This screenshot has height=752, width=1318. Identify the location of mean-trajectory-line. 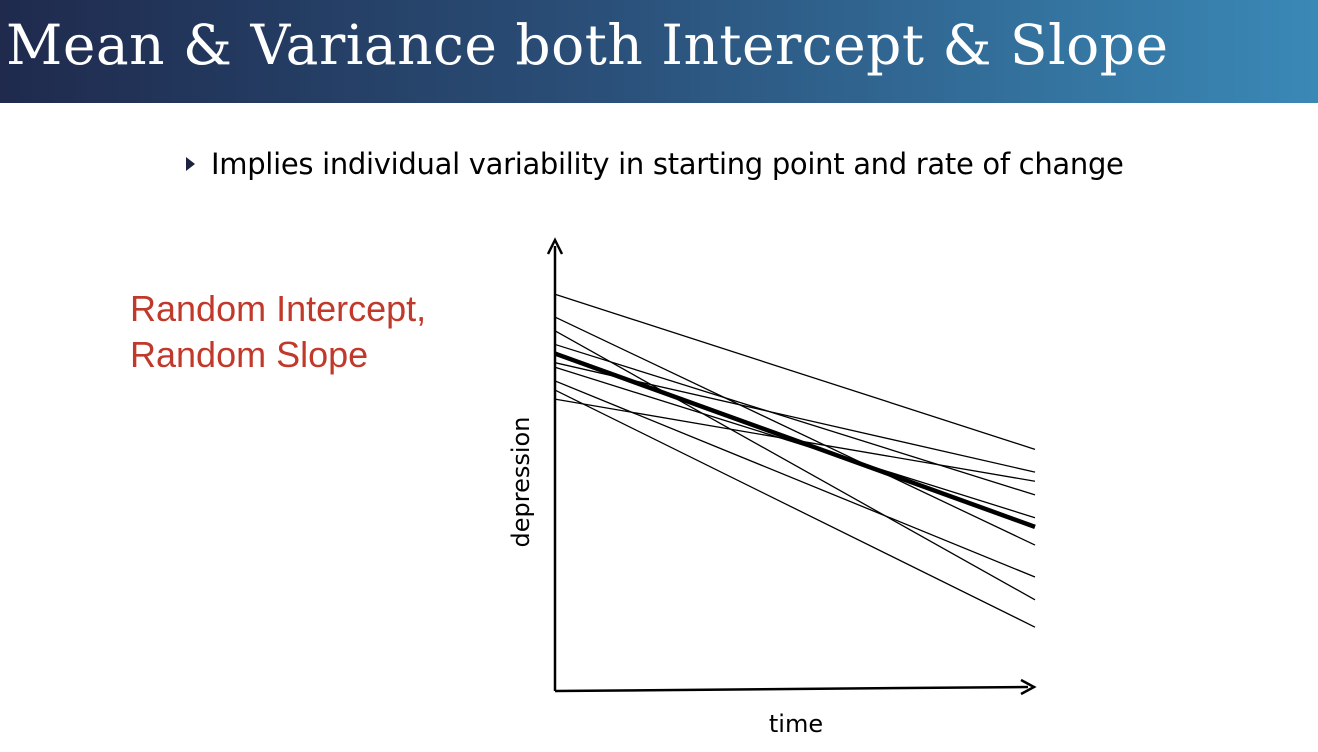
(795, 440).